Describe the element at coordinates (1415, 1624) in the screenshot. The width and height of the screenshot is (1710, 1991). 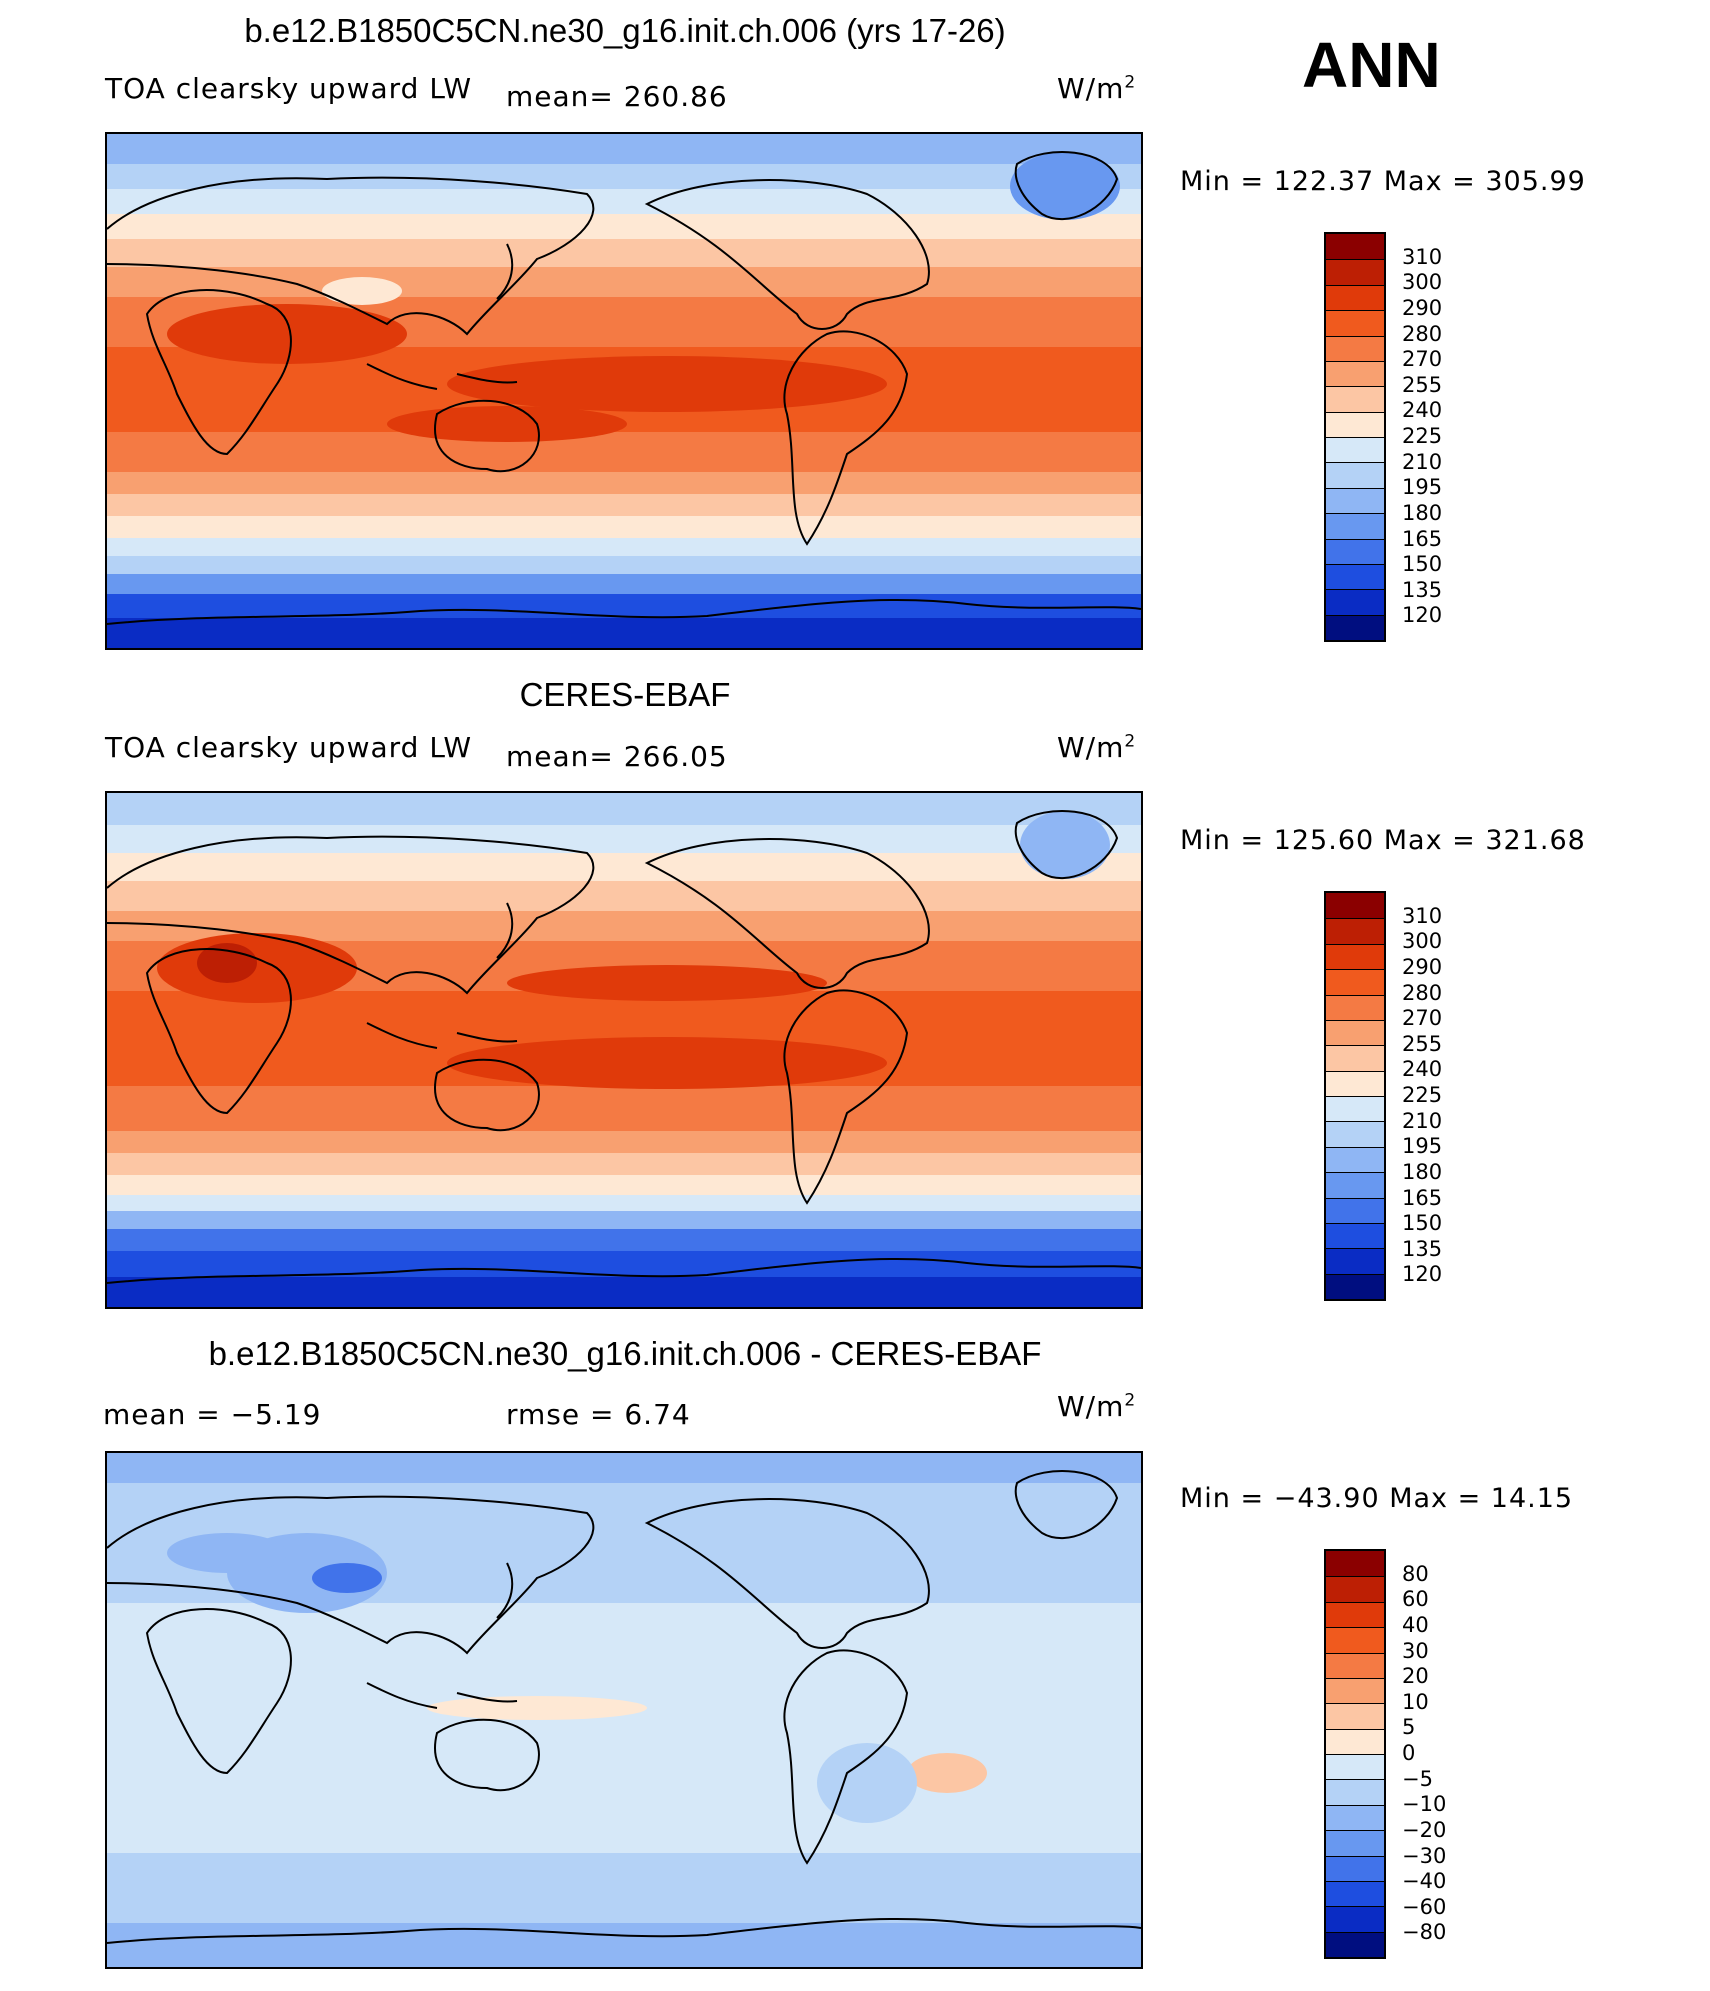
I see `colorbar-tick-label: 40` at that location.